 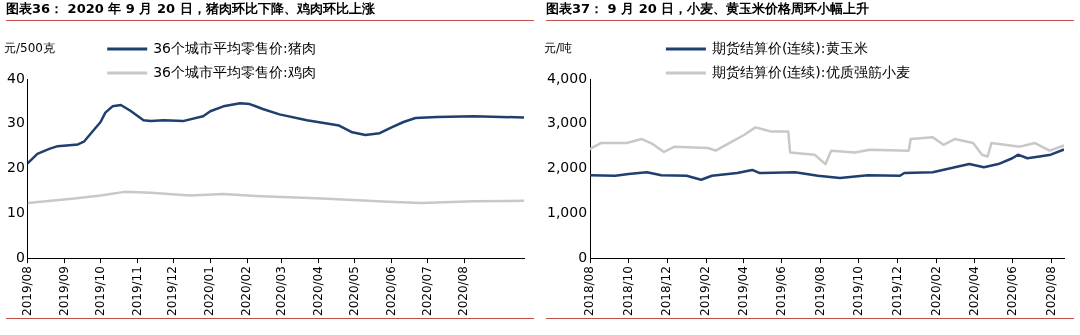 I want to click on y-tick-label: 20, so click(x=15, y=167).